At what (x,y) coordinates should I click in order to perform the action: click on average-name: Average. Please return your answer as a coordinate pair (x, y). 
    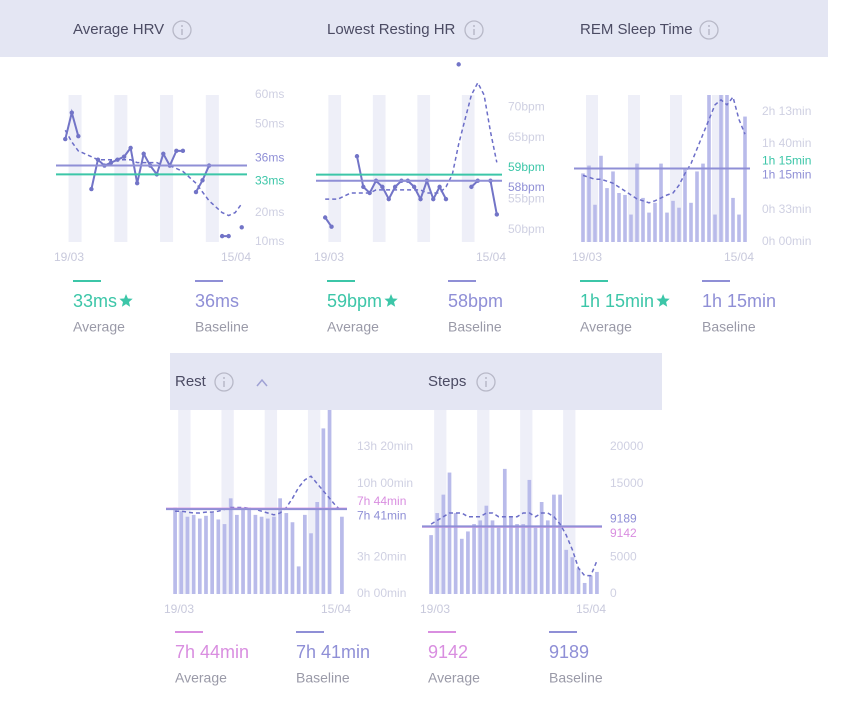
    Looking at the image, I should click on (201, 678).